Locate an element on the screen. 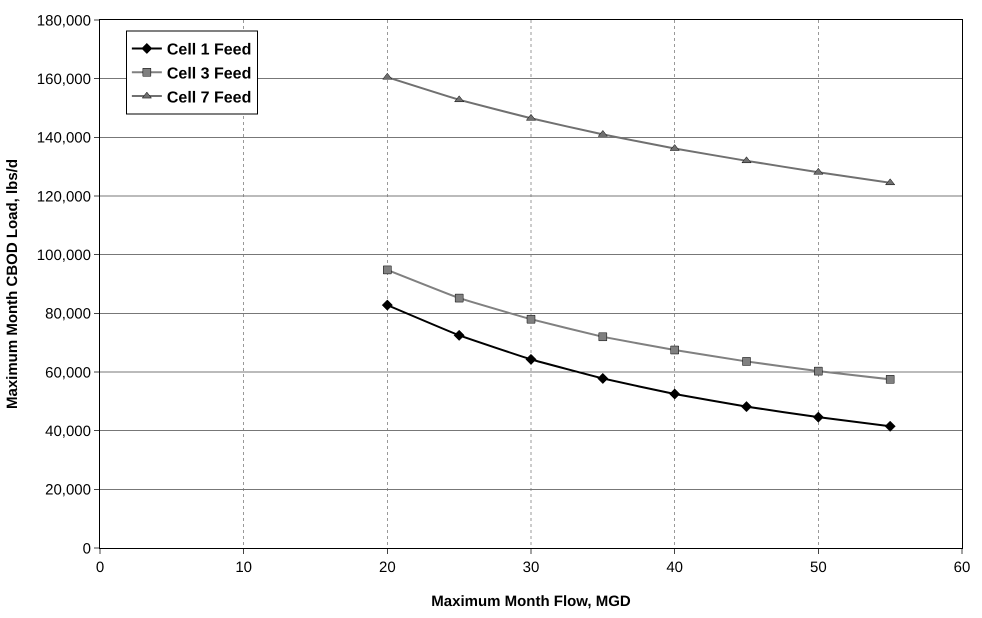 The height and width of the screenshot is (618, 982). x-tick-label: 30 is located at coordinates (531, 567).